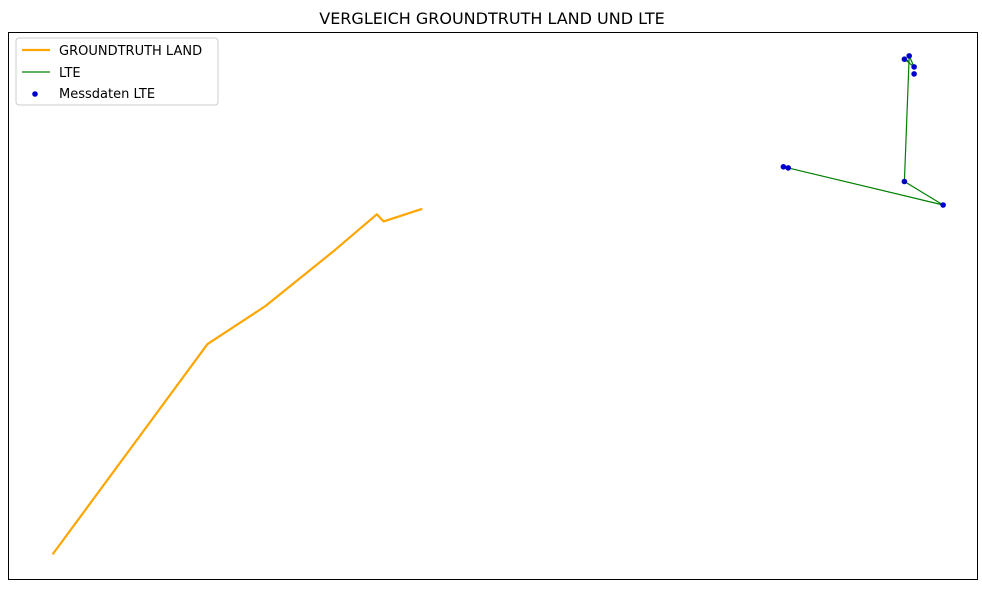 This screenshot has width=982, height=589. What do you see at coordinates (35, 94) in the screenshot?
I see `legend-swatch-messdaten-lte` at bounding box center [35, 94].